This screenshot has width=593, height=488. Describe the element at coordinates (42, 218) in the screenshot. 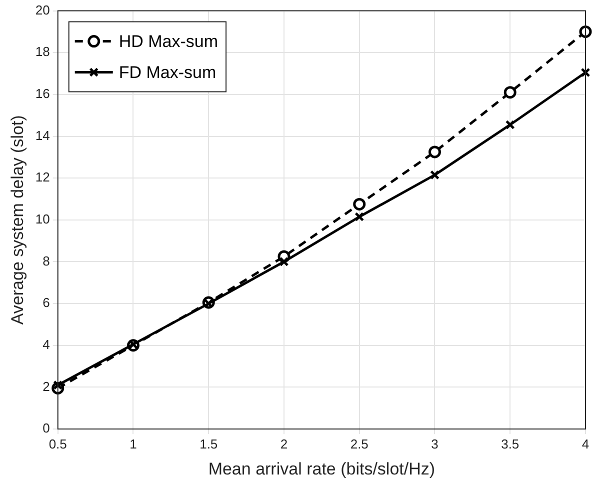

I see `y-tick-label: 10` at that location.